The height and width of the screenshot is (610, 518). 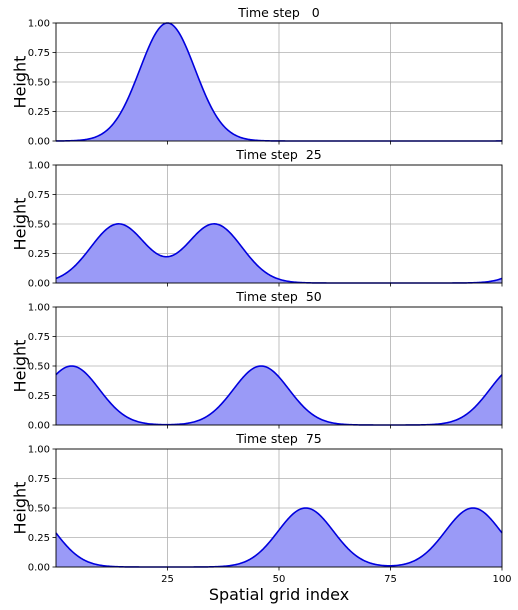 I want to click on panel-1-title: Time step 25, so click(x=278, y=154).